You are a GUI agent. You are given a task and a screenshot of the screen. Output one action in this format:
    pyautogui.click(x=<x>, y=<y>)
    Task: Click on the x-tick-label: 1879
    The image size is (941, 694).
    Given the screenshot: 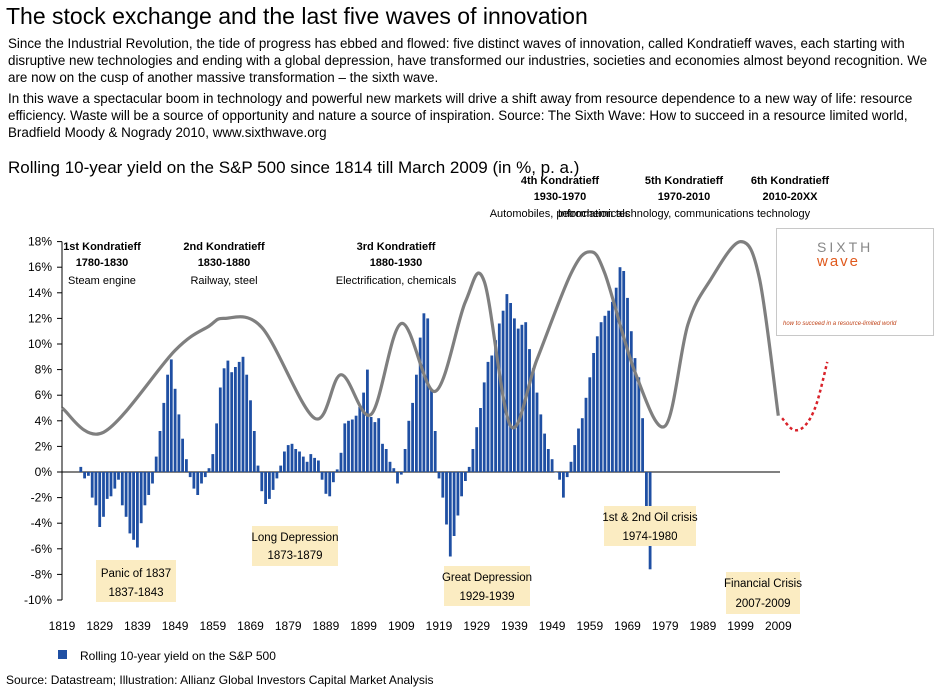 What is the action you would take?
    pyautogui.click(x=288, y=626)
    